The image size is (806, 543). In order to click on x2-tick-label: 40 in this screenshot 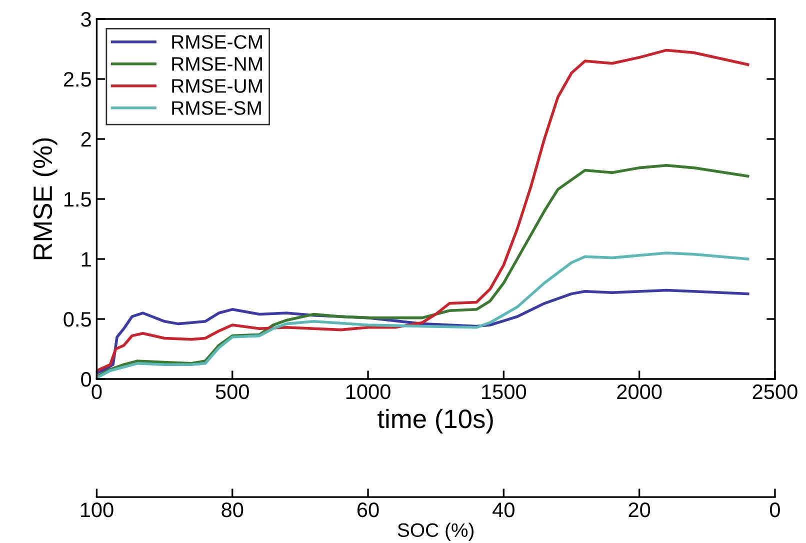, I will do `click(503, 510)`.